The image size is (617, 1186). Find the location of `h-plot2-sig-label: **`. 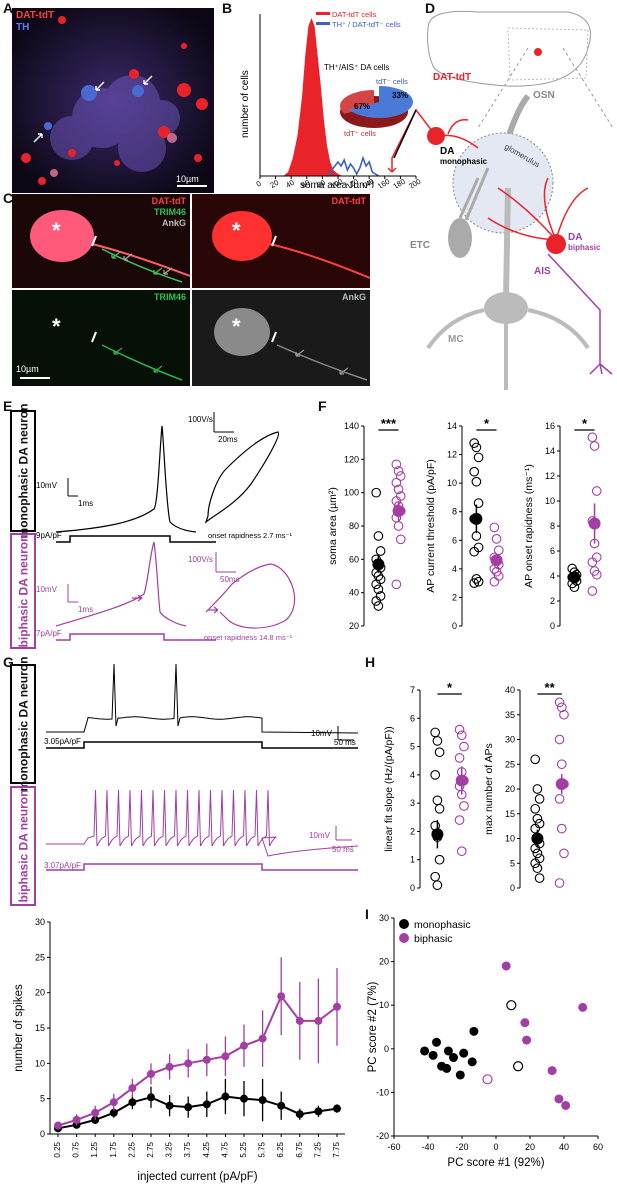

h-plot2-sig-label: ** is located at coordinates (550, 687).